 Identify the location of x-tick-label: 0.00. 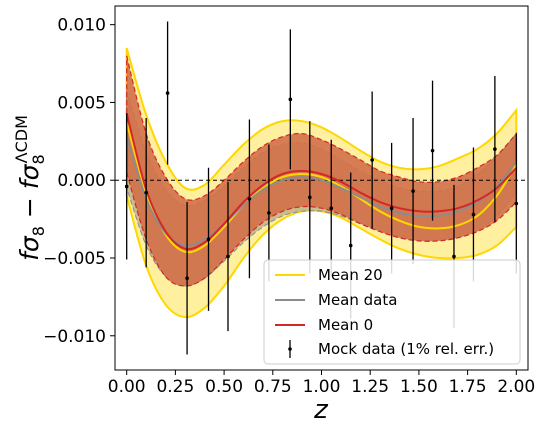
(127, 387).